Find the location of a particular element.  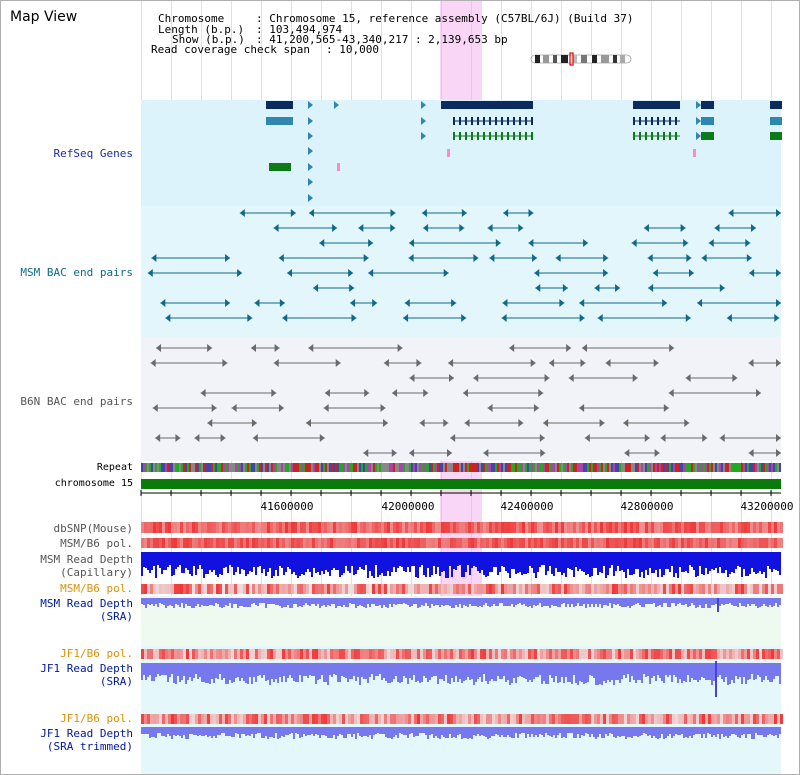

b6n-bac-label: B6N BAC end pairs is located at coordinates (76, 401).